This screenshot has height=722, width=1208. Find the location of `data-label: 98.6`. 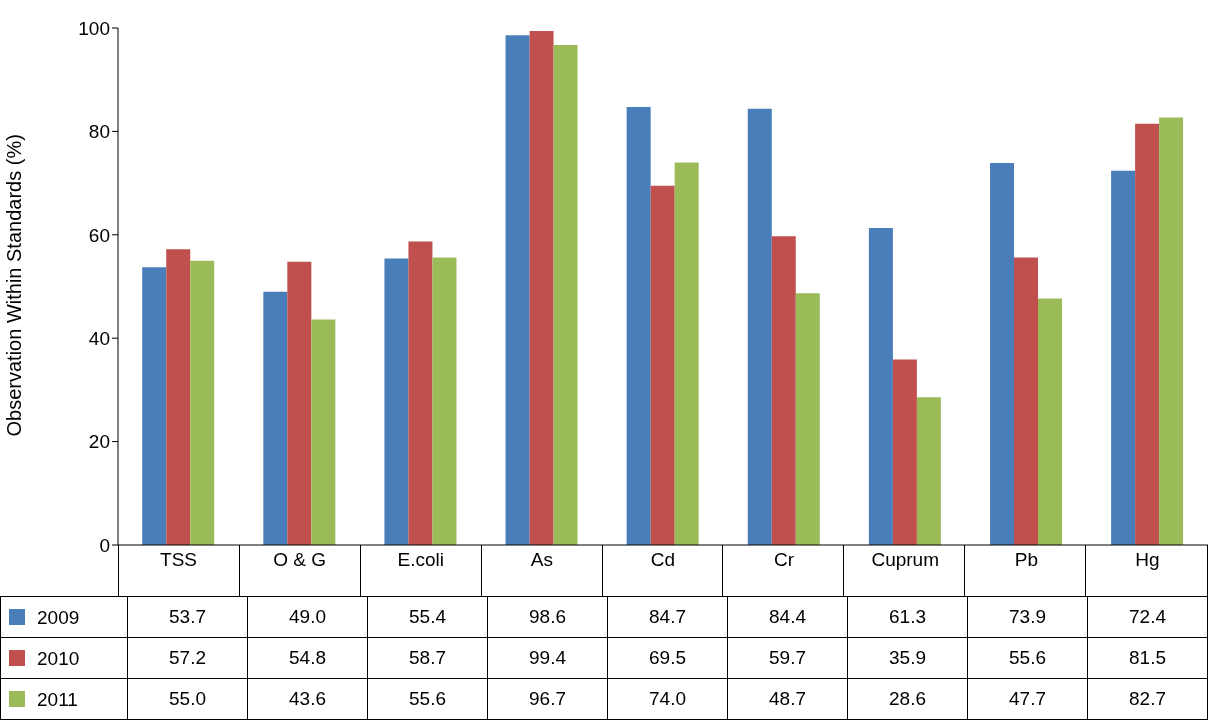

data-label: 98.6 is located at coordinates (547, 617).